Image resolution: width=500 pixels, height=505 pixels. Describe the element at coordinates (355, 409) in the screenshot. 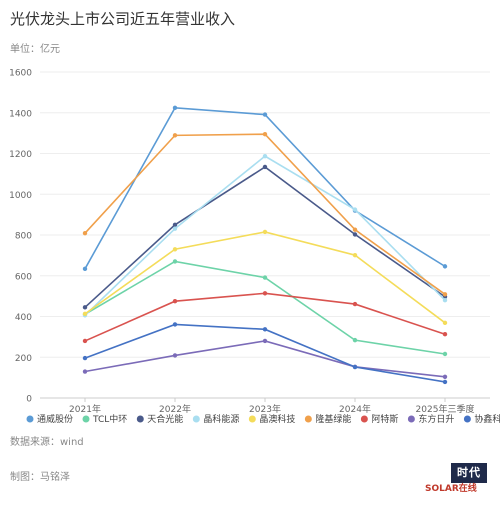

I see `x-tick-label: 2024年` at that location.